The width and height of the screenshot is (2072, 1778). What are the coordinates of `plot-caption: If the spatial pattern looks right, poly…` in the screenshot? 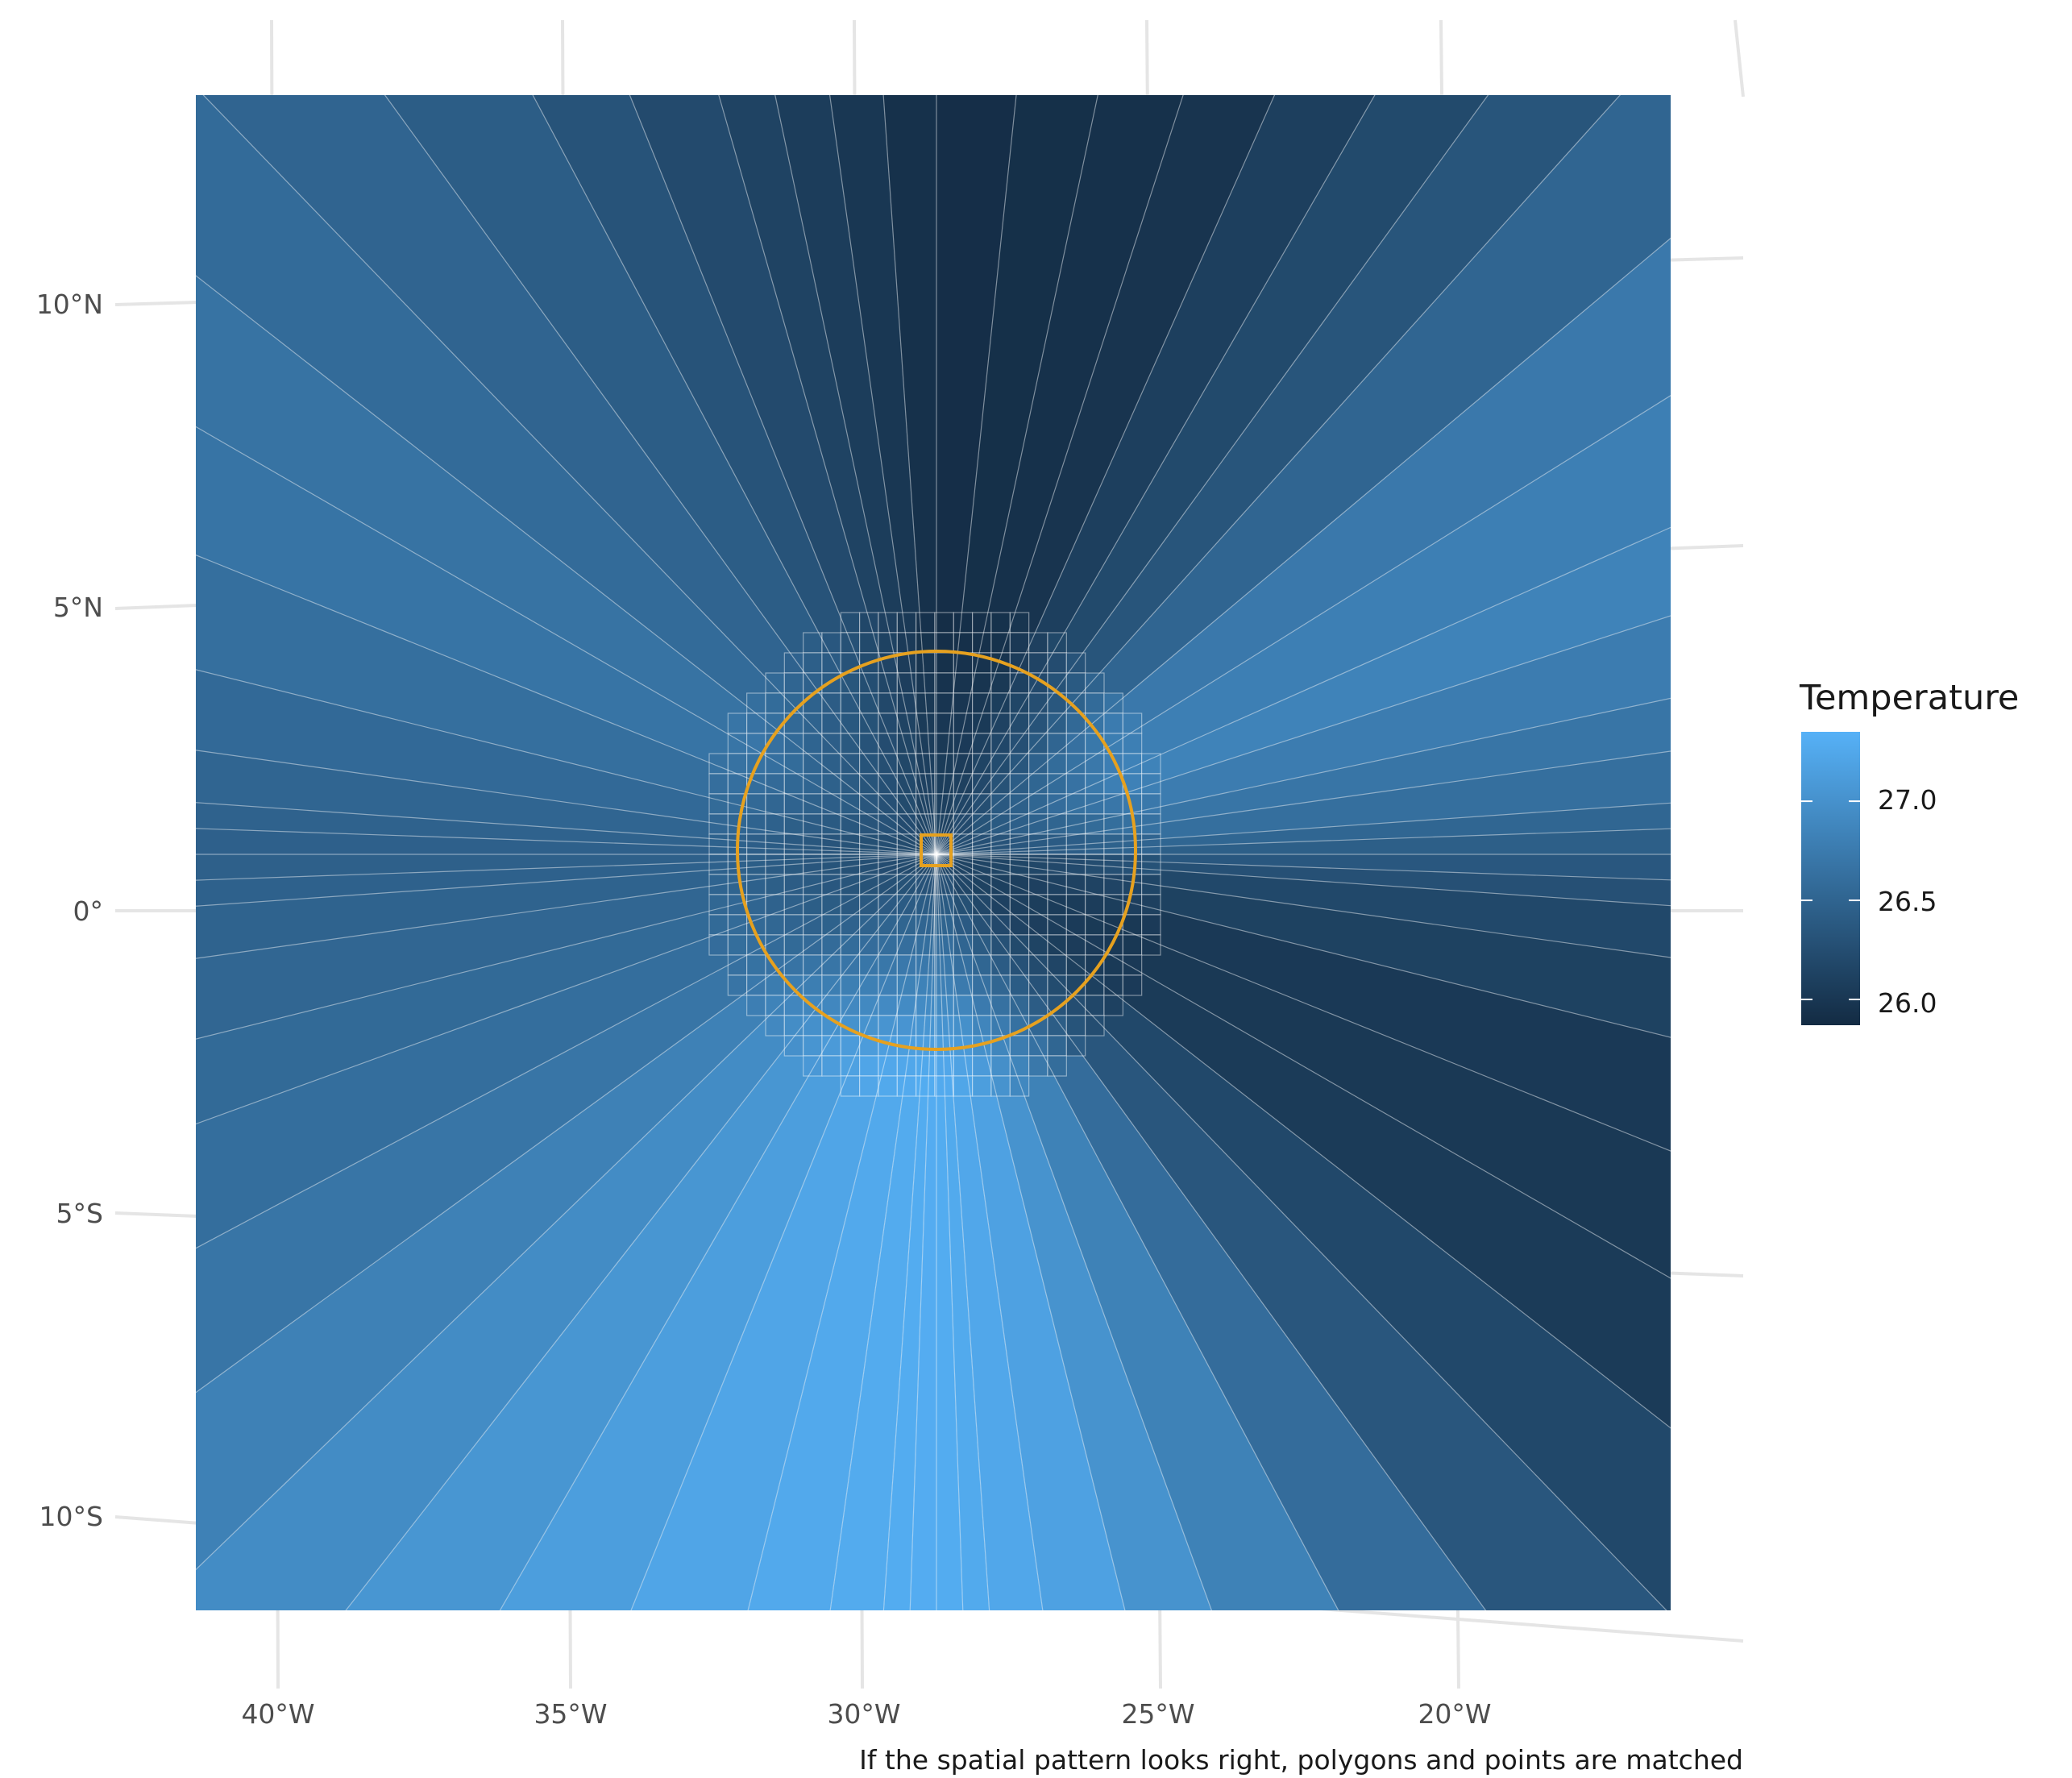 It's located at (1301, 1760).